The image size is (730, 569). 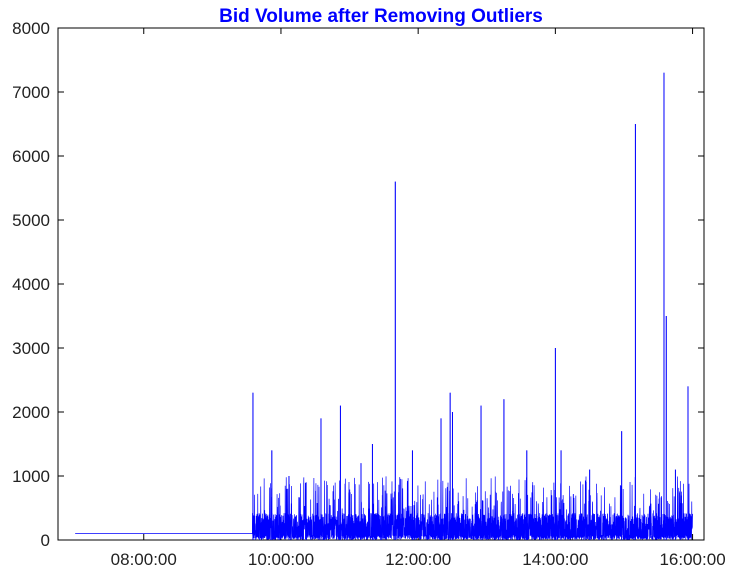 I want to click on y-tick-label: 1000, so click(x=31, y=476).